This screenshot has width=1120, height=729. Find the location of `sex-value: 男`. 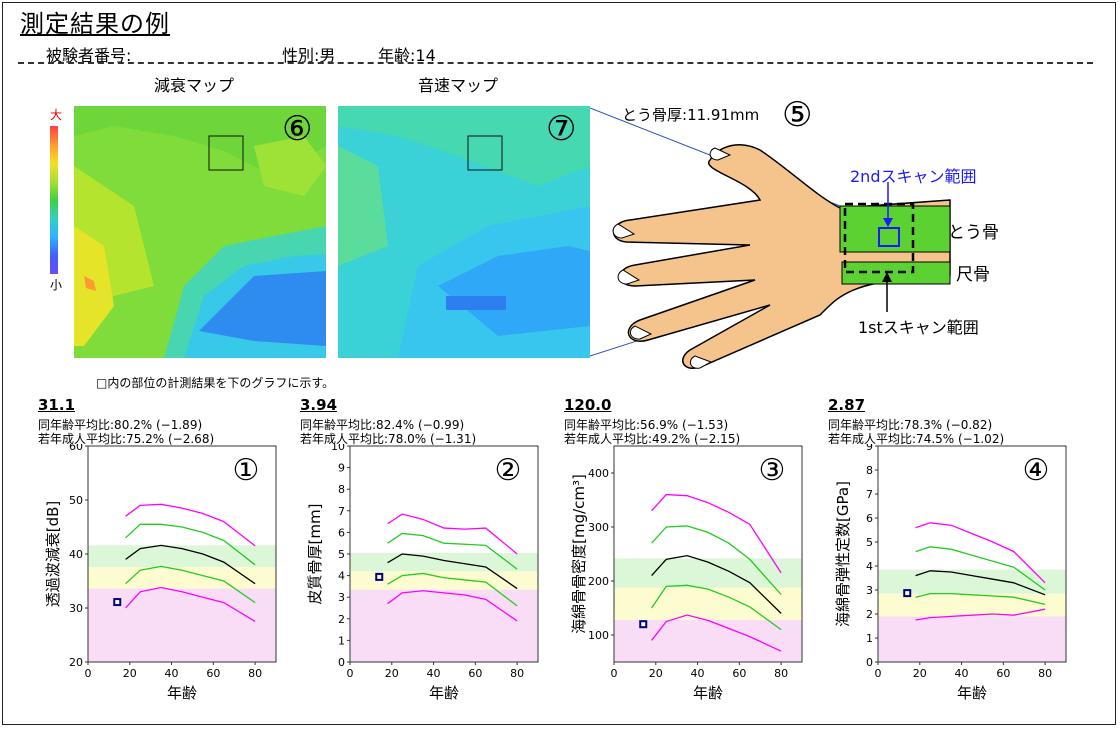

sex-value: 男 is located at coordinates (327, 55).